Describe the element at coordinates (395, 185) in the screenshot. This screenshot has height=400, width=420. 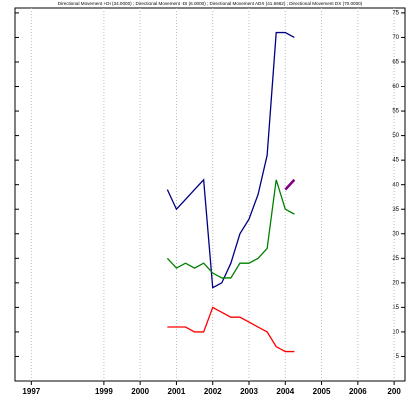
I see `y-tick-label: 40` at that location.